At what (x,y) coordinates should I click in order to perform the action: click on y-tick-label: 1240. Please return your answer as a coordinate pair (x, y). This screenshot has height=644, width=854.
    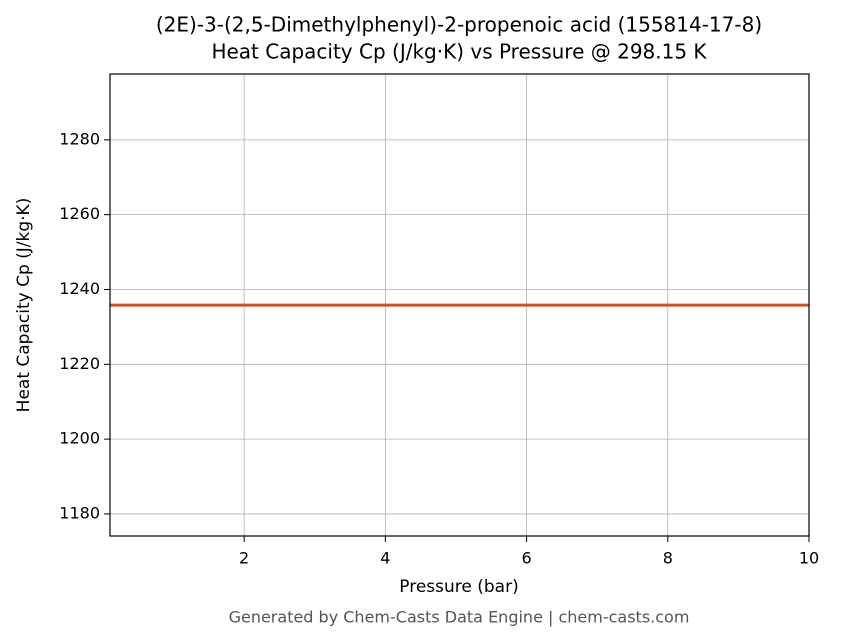
    Looking at the image, I should click on (79, 288).